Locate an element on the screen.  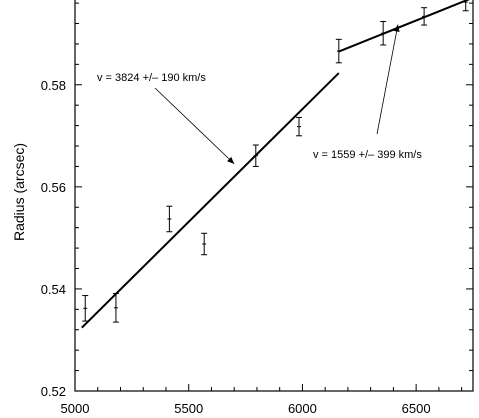
x-tick-label: 6000 is located at coordinates (302, 408).